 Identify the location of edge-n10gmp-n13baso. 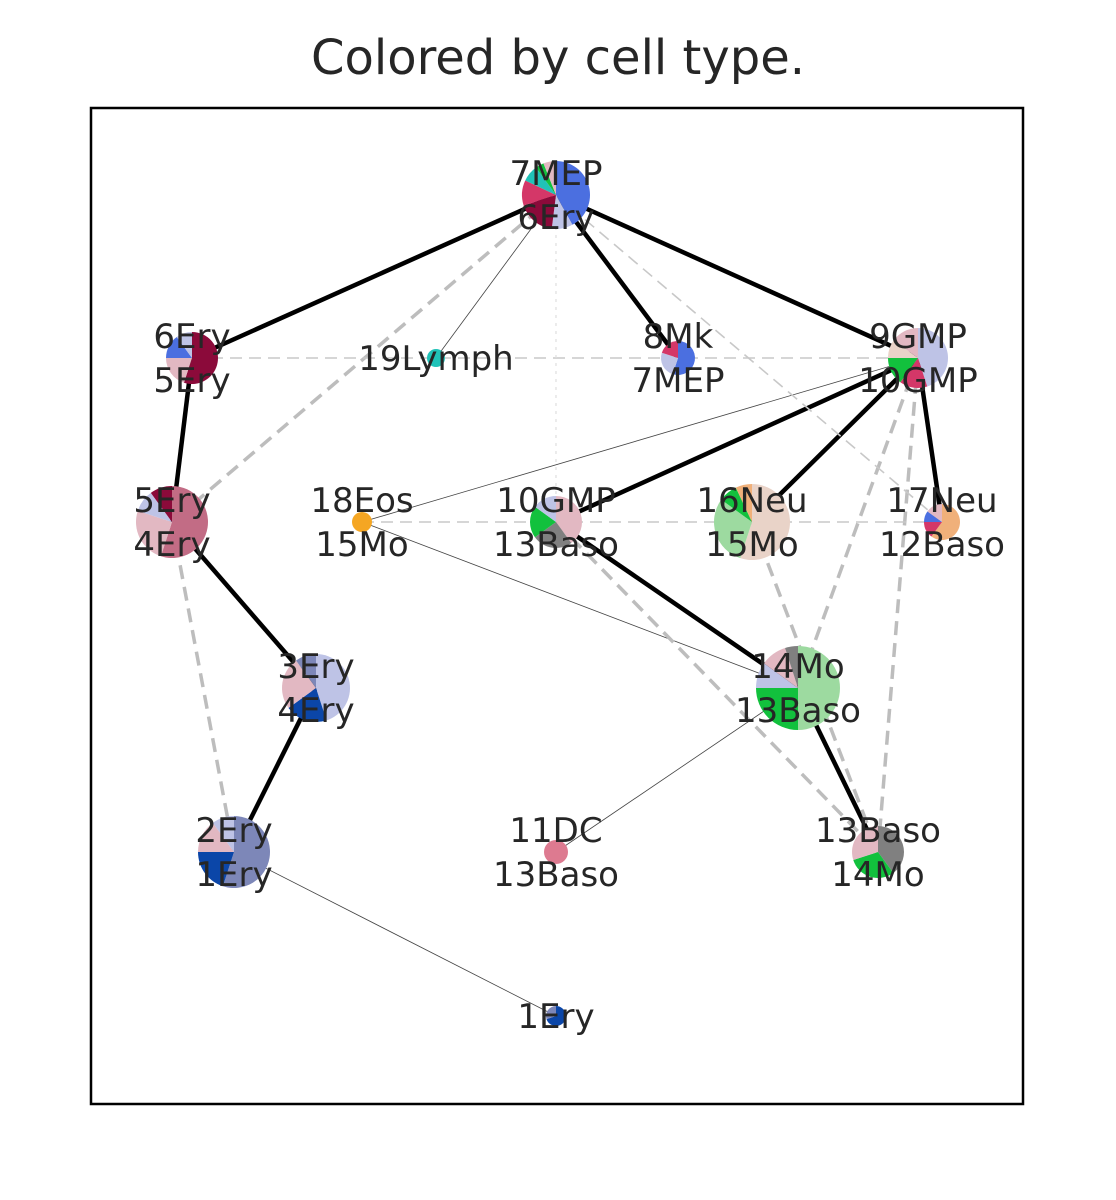
(717, 687).